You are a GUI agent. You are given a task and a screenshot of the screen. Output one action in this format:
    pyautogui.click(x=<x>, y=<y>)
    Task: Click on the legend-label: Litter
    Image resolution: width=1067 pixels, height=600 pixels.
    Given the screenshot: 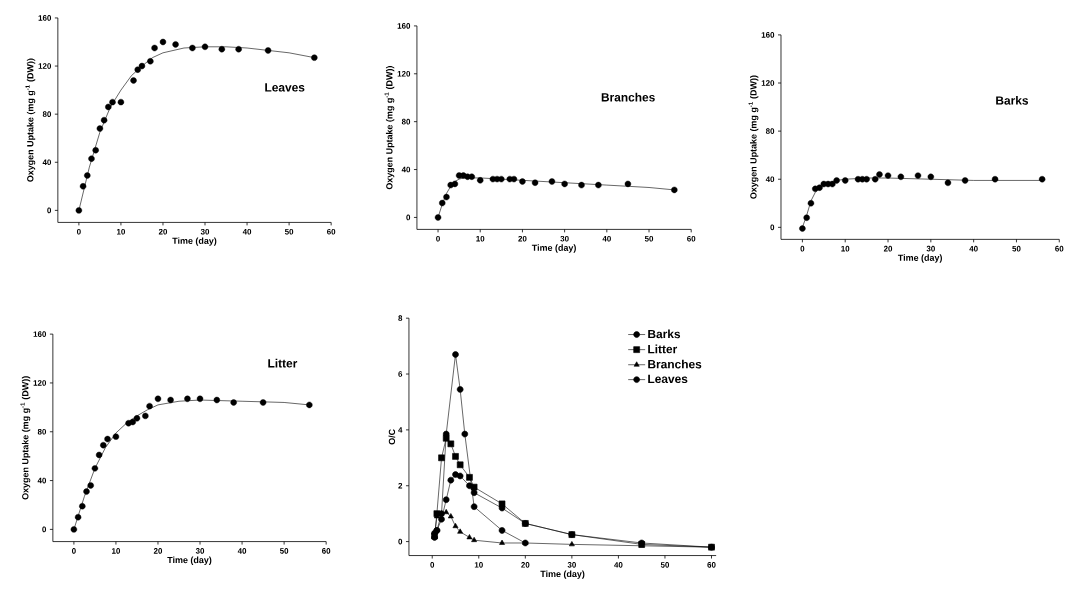 What is the action you would take?
    pyautogui.click(x=663, y=349)
    